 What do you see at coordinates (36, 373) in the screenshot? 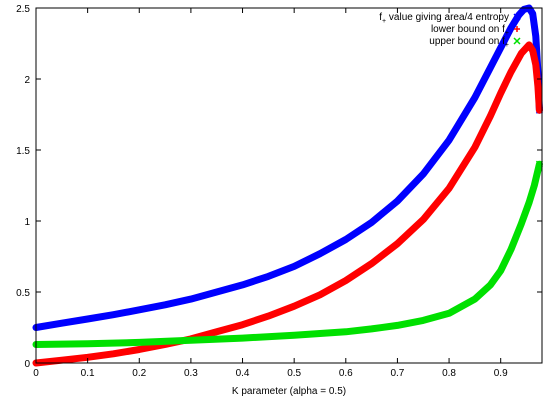
I see `x-tick-label: 0` at bounding box center [36, 373].